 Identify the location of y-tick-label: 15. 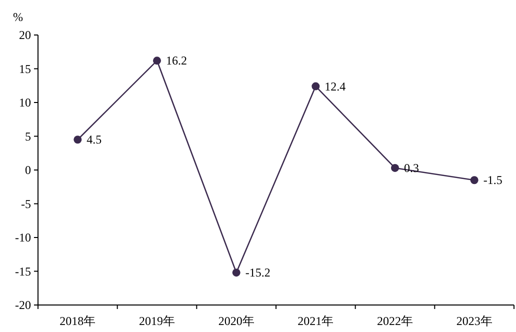
(25, 69).